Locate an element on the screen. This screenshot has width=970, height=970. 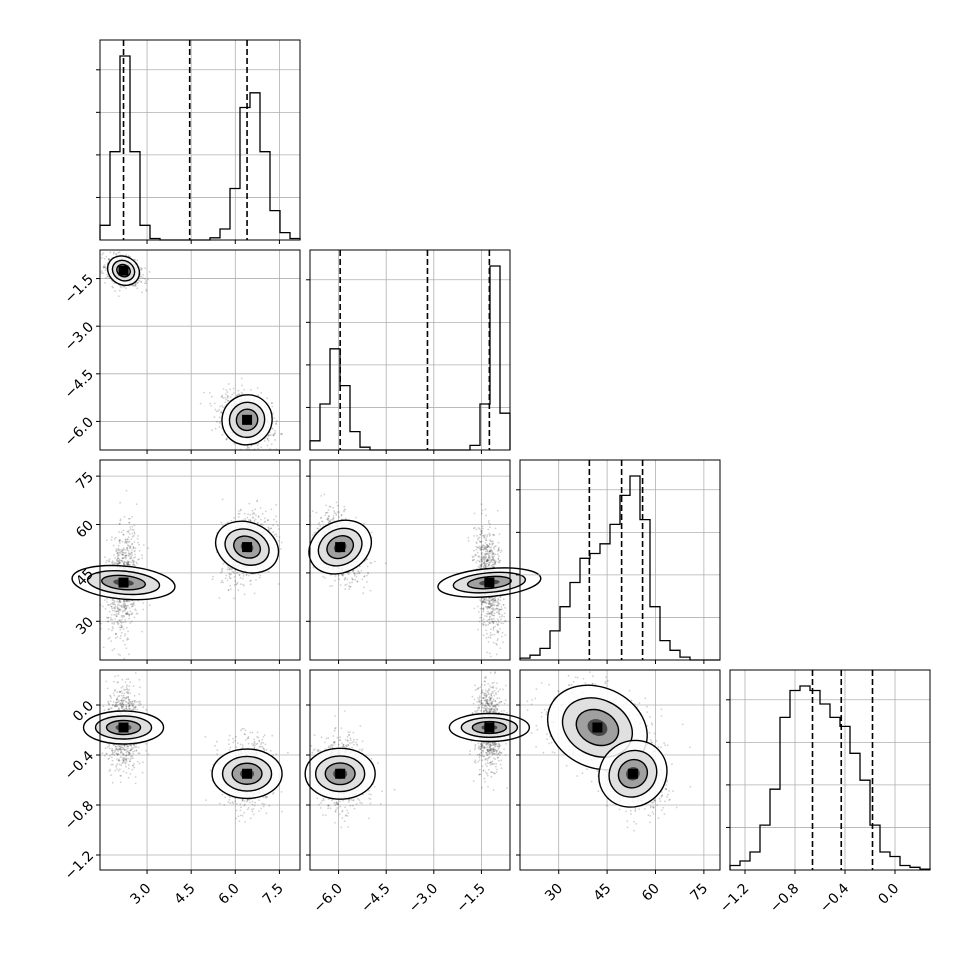
y-tick-label: 60 is located at coordinates (85, 529).